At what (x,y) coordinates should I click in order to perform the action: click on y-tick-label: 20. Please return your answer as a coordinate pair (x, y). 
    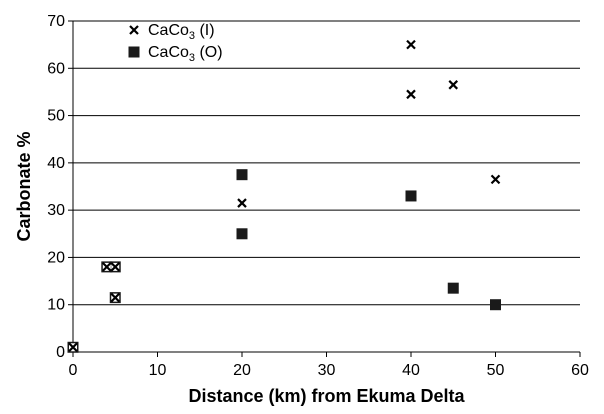
    Looking at the image, I should click on (56, 257).